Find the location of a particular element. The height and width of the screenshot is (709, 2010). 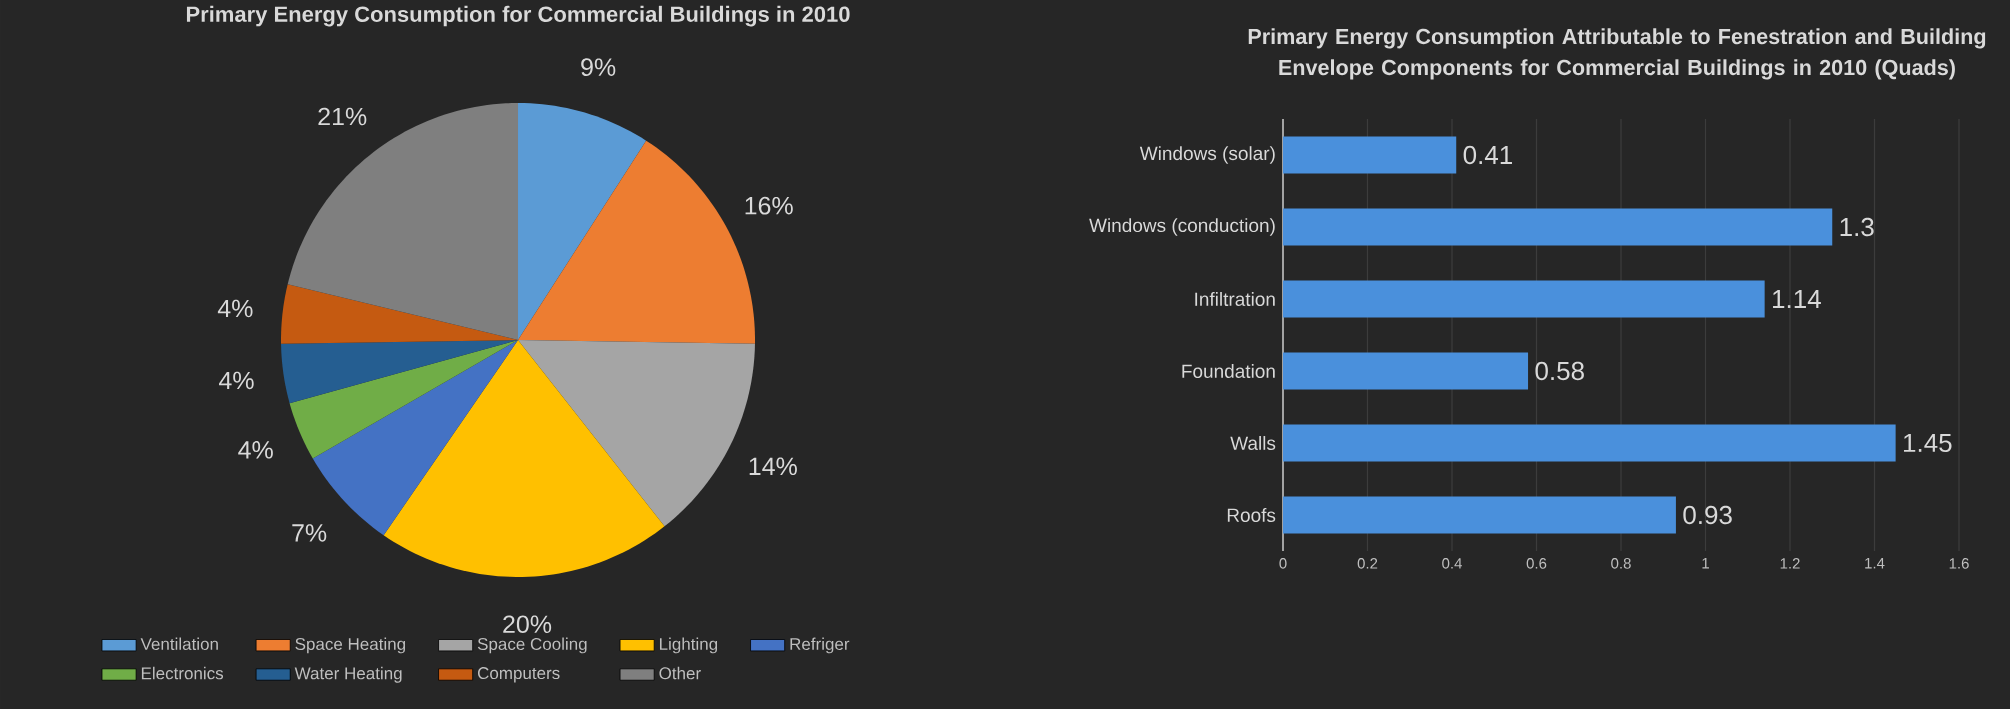

data-label: 16% is located at coordinates (769, 205).